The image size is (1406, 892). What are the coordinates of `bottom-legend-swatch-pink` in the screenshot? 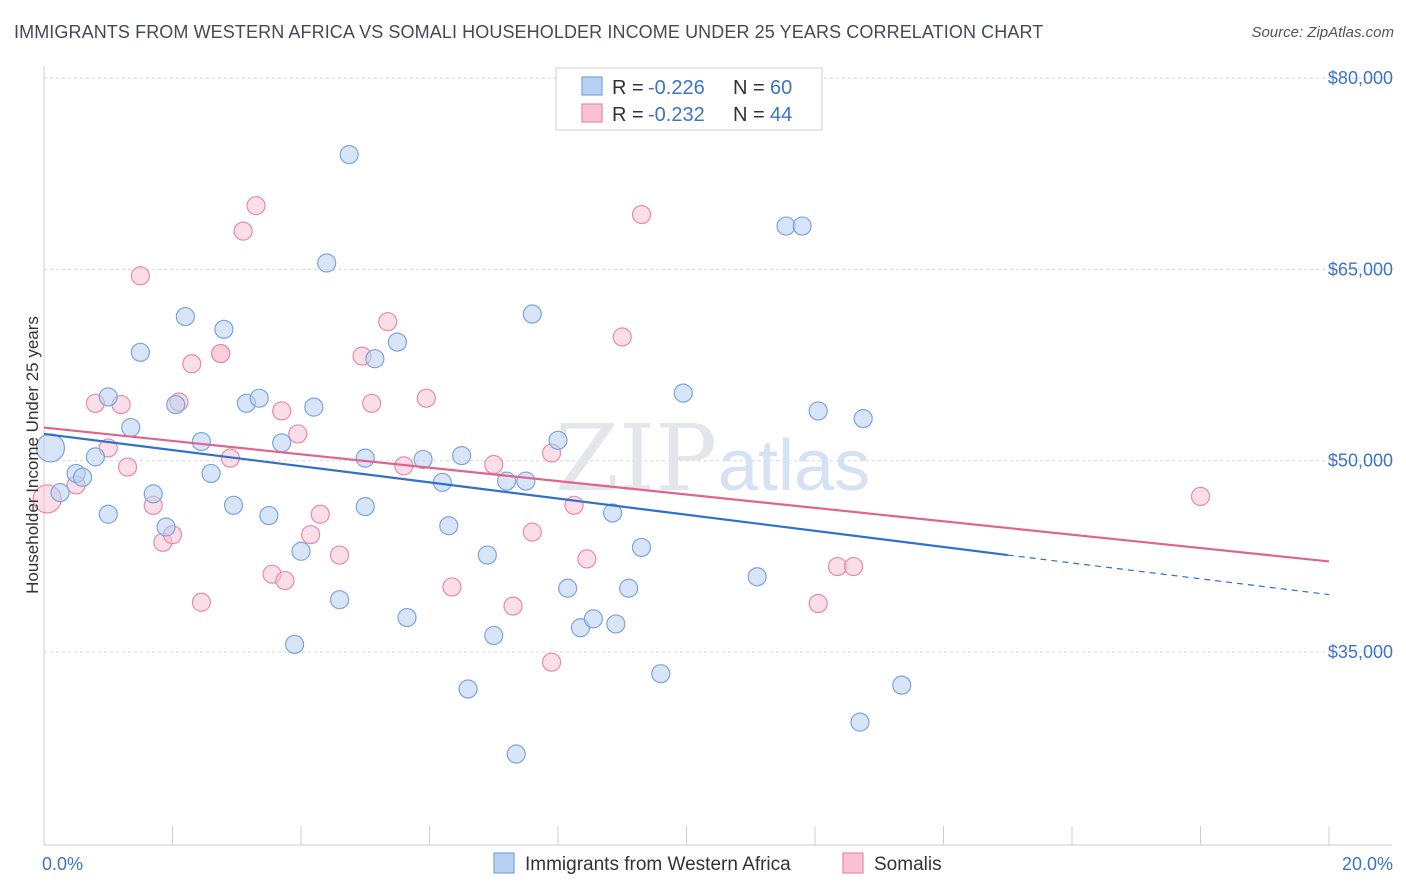 It's located at (853, 863).